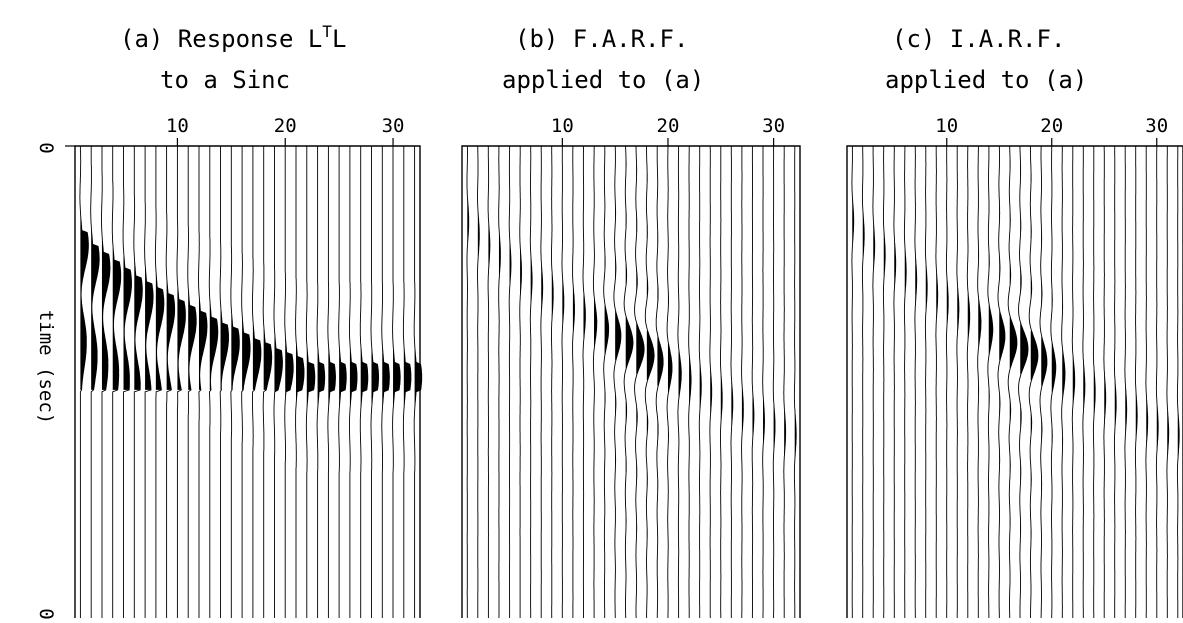 The width and height of the screenshot is (1183, 623). I want to click on panel-a-title-line-2: to a Sinc, so click(225, 80).